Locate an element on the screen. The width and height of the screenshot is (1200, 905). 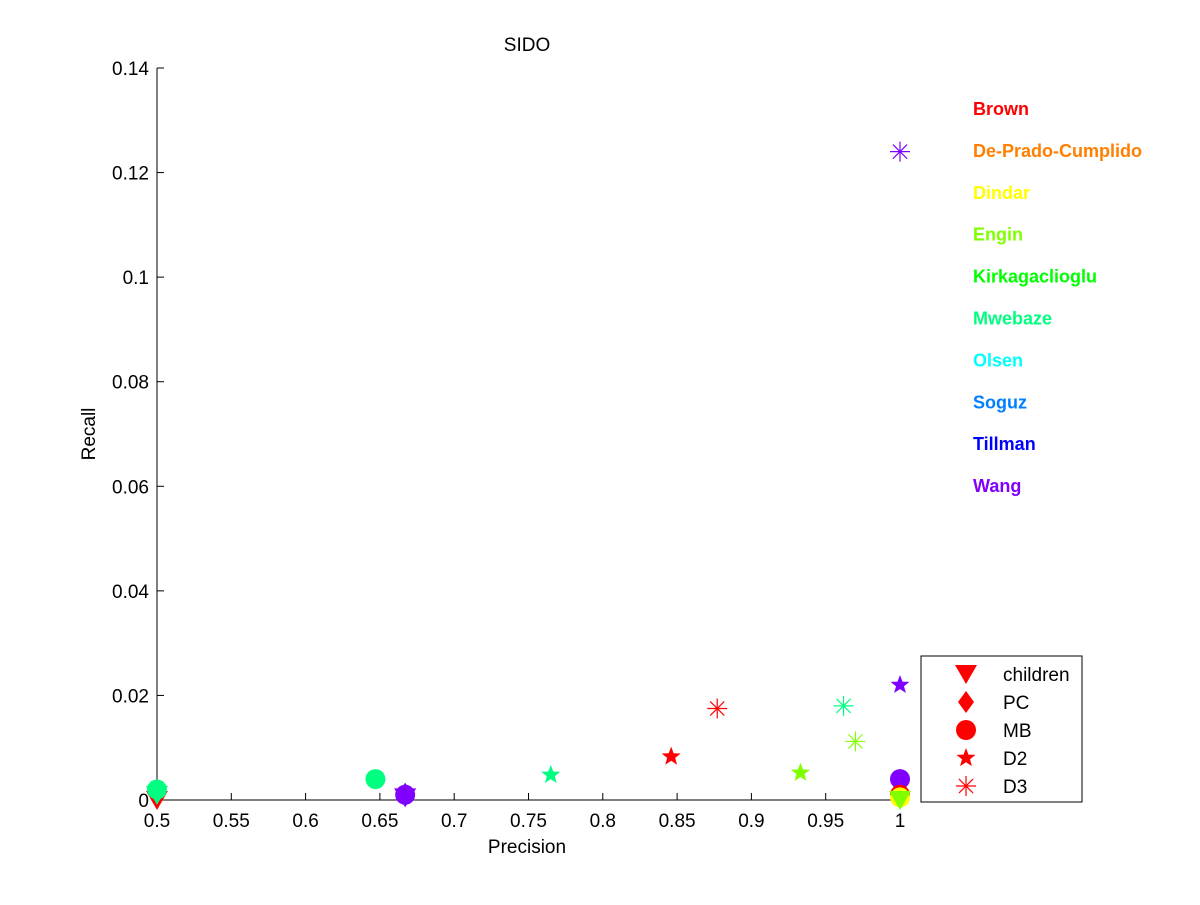
point-engin-triangle-down is located at coordinates (900, 800).